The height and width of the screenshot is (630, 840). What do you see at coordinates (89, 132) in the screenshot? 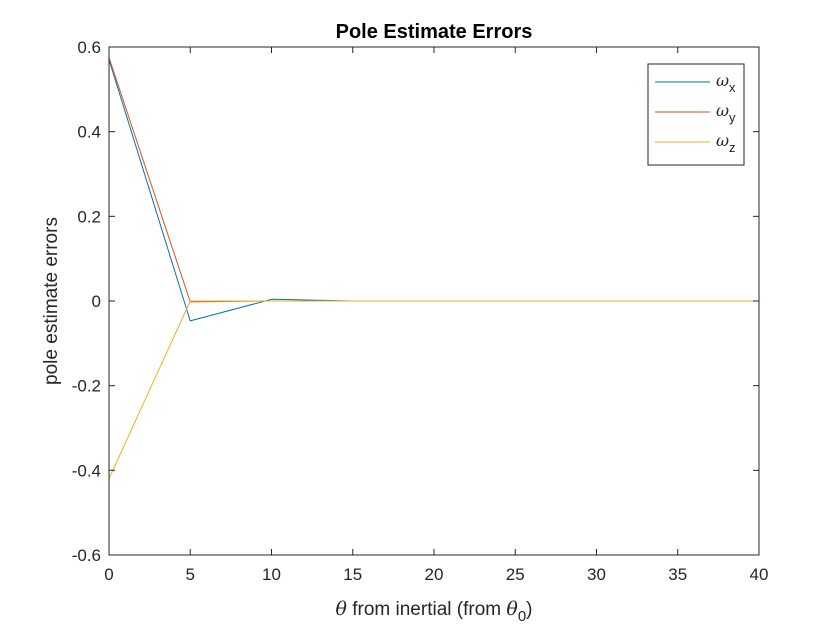
I see `y-tick-label: 0.4` at bounding box center [89, 132].